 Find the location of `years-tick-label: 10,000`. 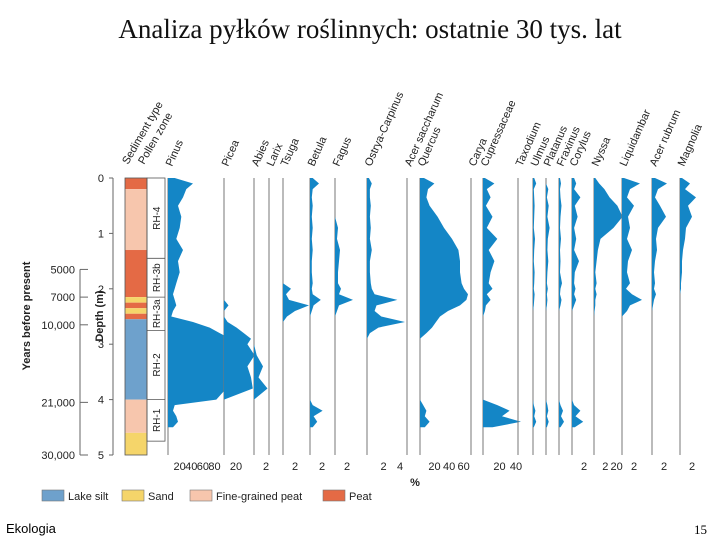

years-tick-label: 10,000 is located at coordinates (58, 326).